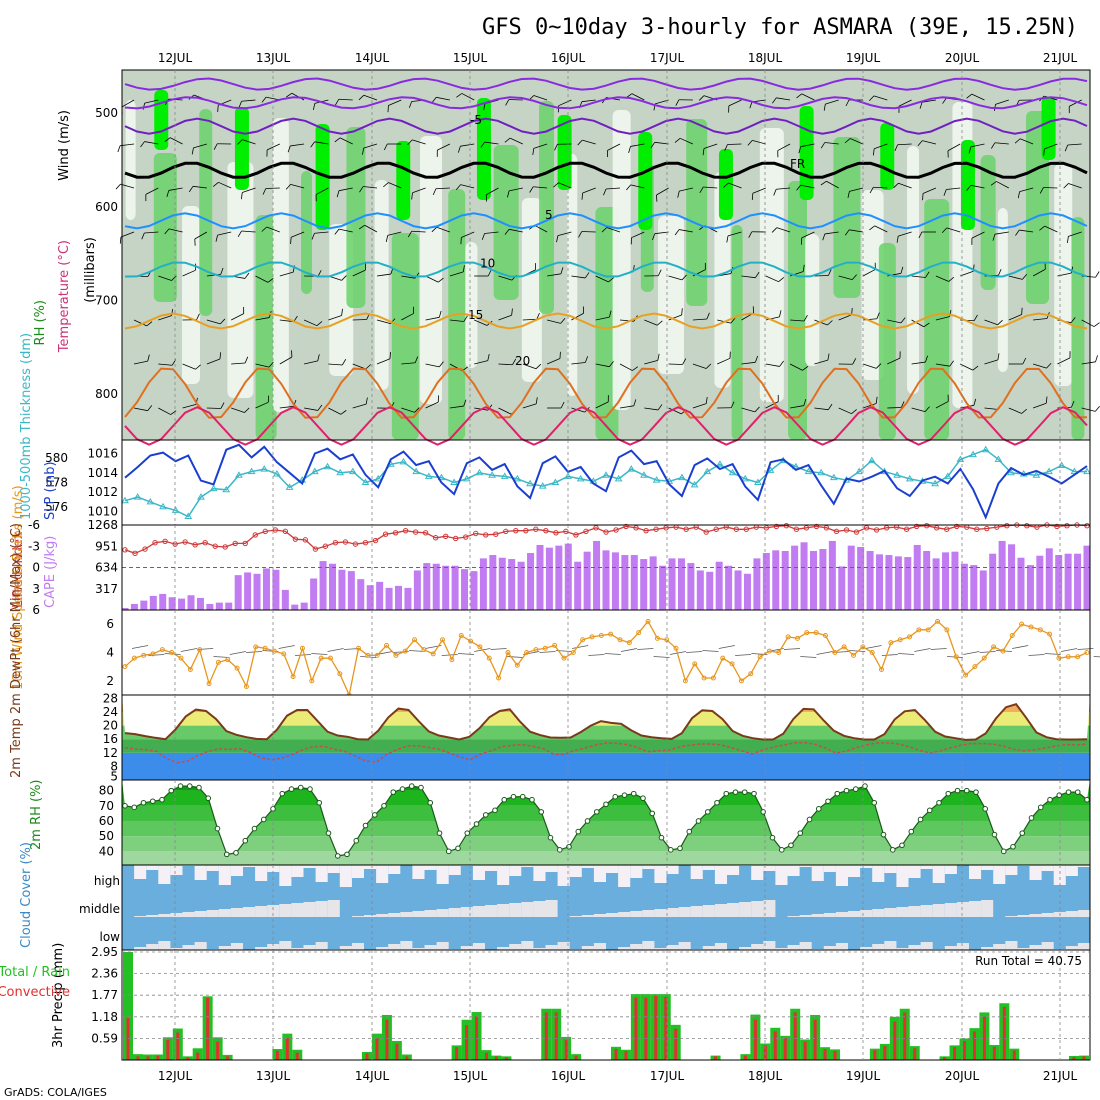 This screenshot has width=1100, height=1100. I want to click on bottom-date-label: 15JUL, so click(470, 1076).